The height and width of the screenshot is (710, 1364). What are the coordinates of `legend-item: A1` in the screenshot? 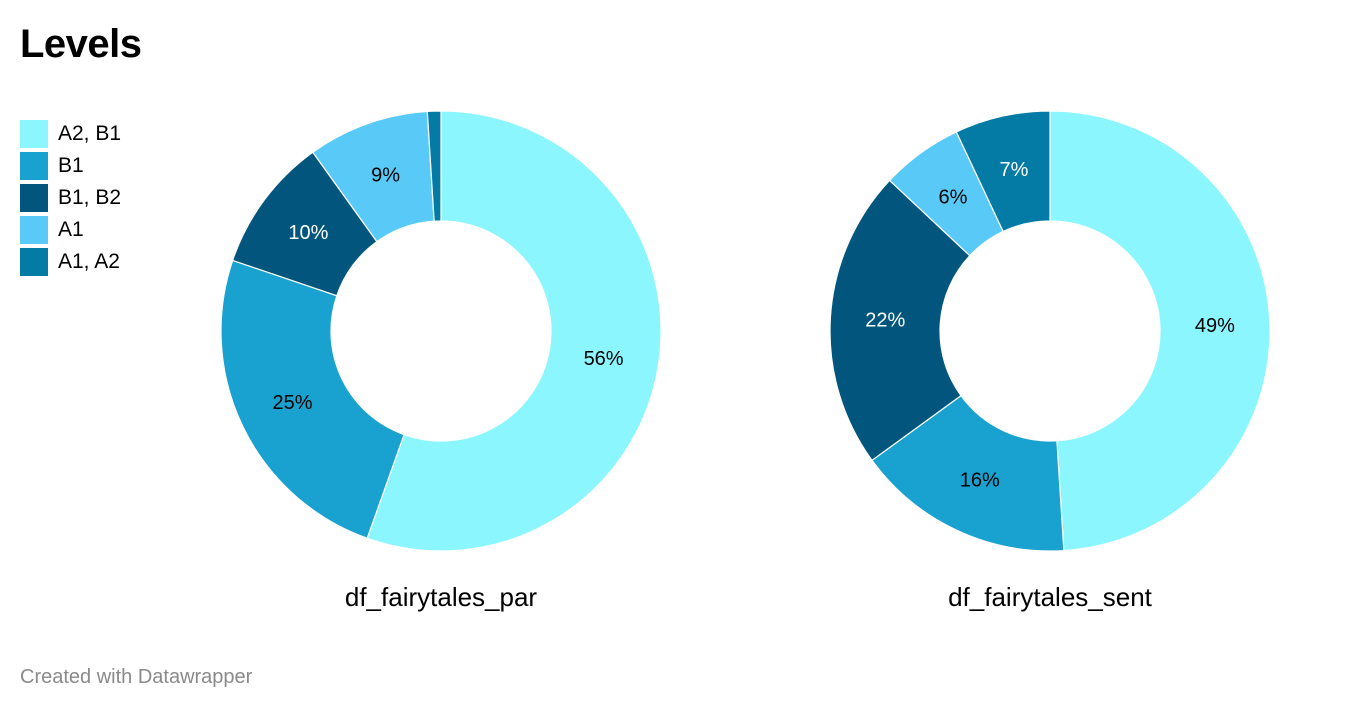 It's located at (70, 230).